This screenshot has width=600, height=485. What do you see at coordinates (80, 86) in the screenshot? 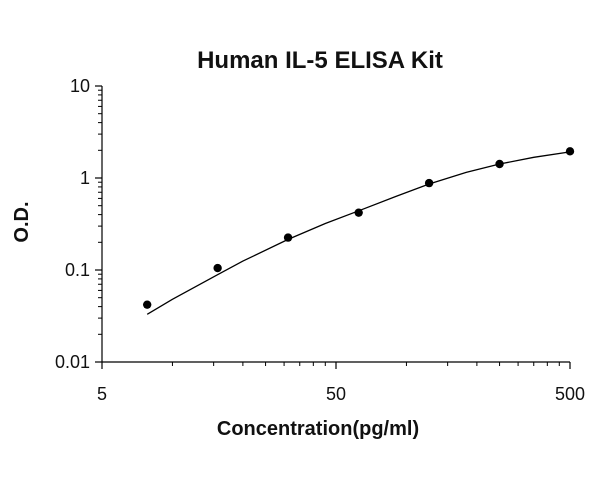
I see `y-tick-label: 10` at bounding box center [80, 86].